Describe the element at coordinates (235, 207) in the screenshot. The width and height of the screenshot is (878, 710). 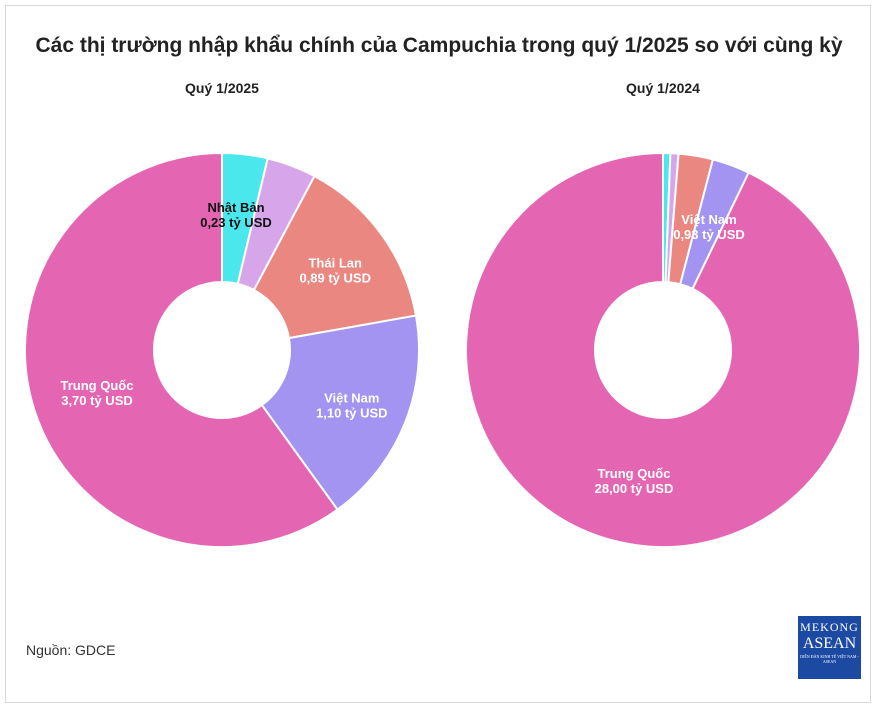
I see `slice-label-nhat-ban-0: Nhật Bản` at that location.